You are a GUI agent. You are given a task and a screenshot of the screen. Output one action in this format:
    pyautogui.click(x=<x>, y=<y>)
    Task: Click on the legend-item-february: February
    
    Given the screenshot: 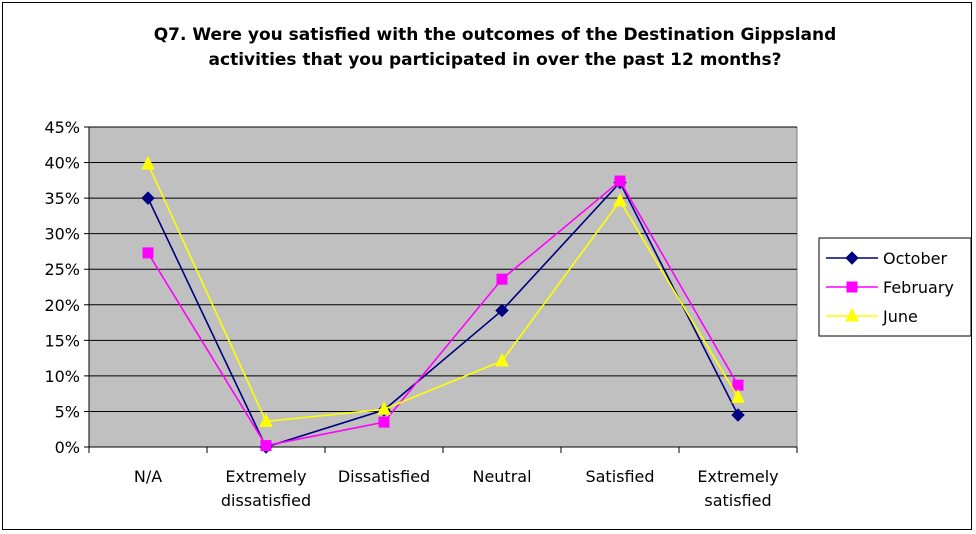 What is the action you would take?
    pyautogui.click(x=890, y=287)
    